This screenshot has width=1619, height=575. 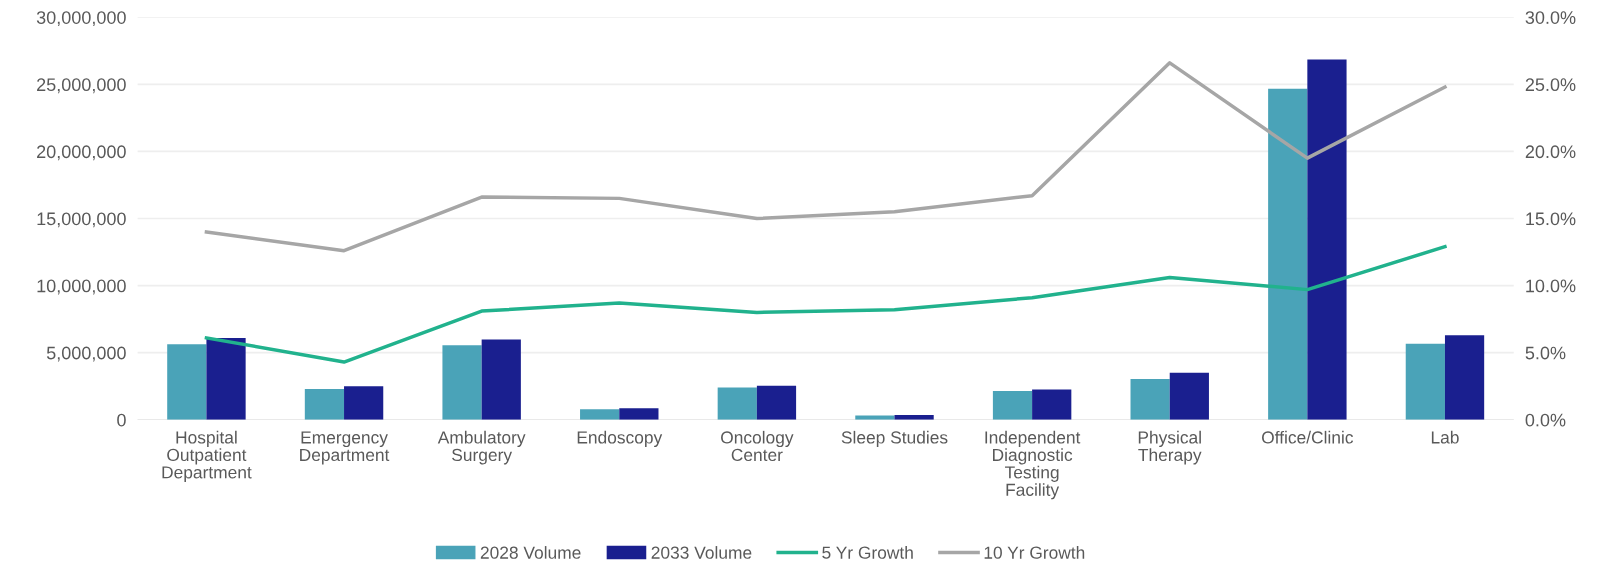 I want to click on x-tick-label: Emergency Department, so click(x=345, y=448).